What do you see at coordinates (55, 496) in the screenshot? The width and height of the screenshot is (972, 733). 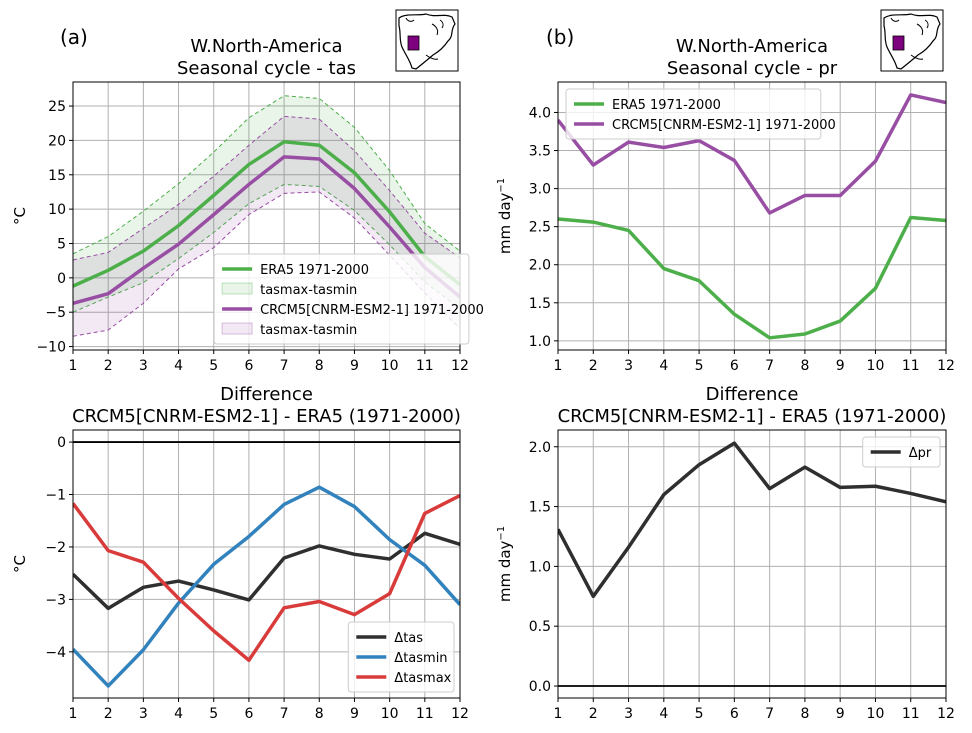 I see `y-tick-label: −1` at bounding box center [55, 496].